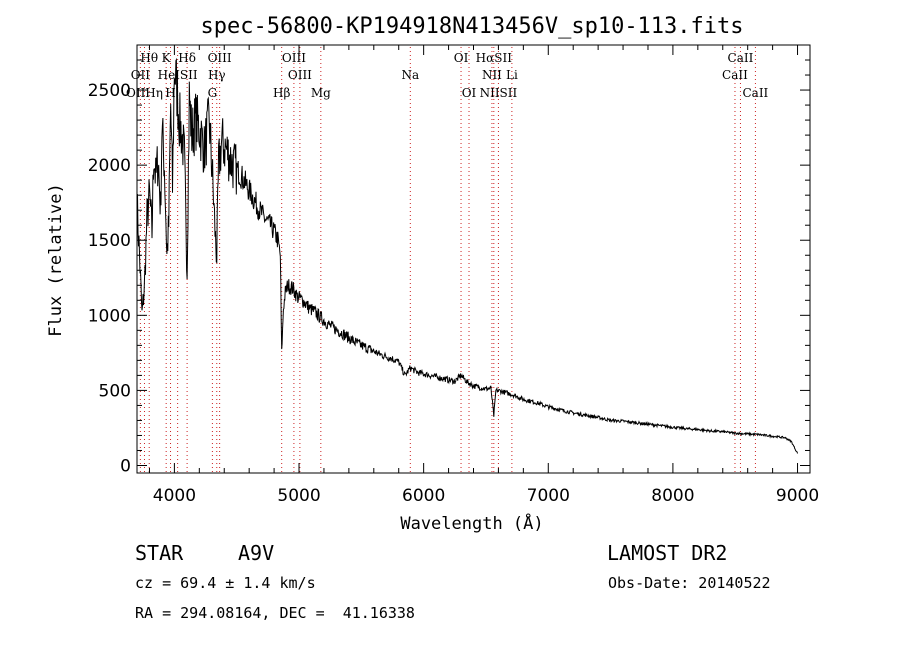 This screenshot has width=900, height=650. Describe the element at coordinates (281, 93) in the screenshot. I see `spectral-line-label: Hβ` at that location.